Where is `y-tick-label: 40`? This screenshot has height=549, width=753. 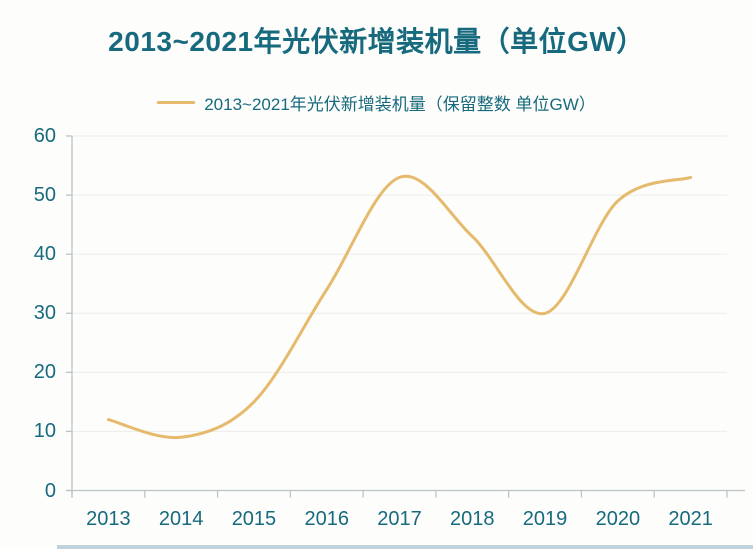 y-tick-label: 40 is located at coordinates (44, 254).